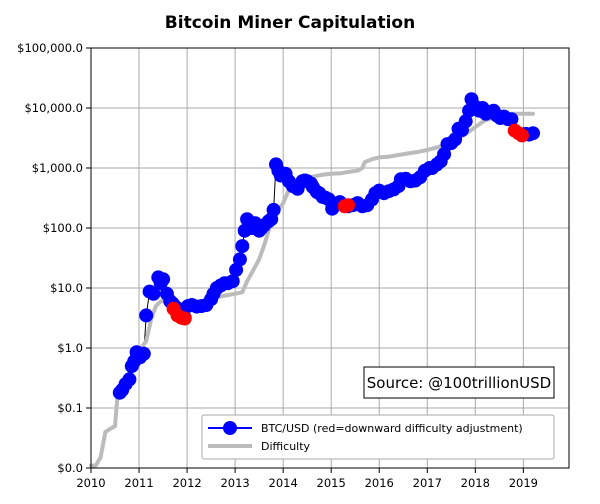 The image size is (600, 504). What do you see at coordinates (523, 483) in the screenshot?
I see `x-tick-label: 2019` at bounding box center [523, 483].